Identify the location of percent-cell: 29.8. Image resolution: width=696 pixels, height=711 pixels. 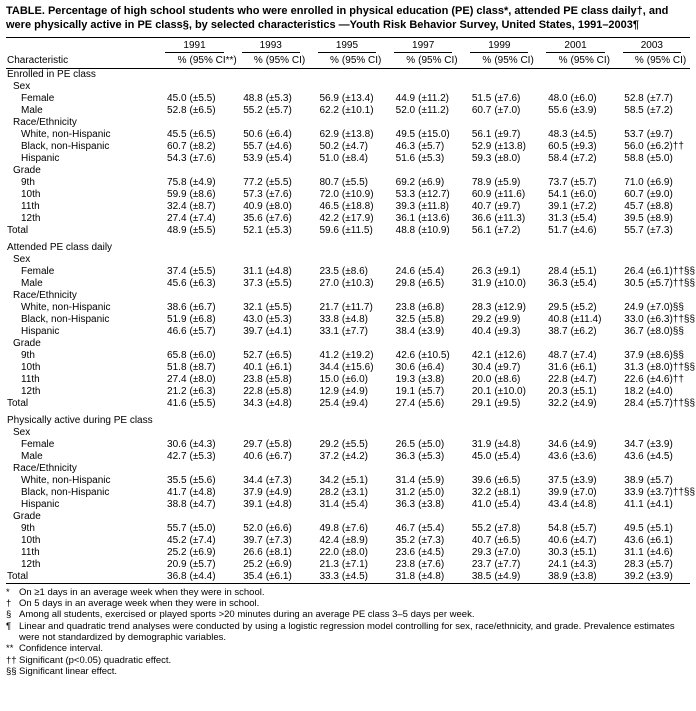
(405, 283).